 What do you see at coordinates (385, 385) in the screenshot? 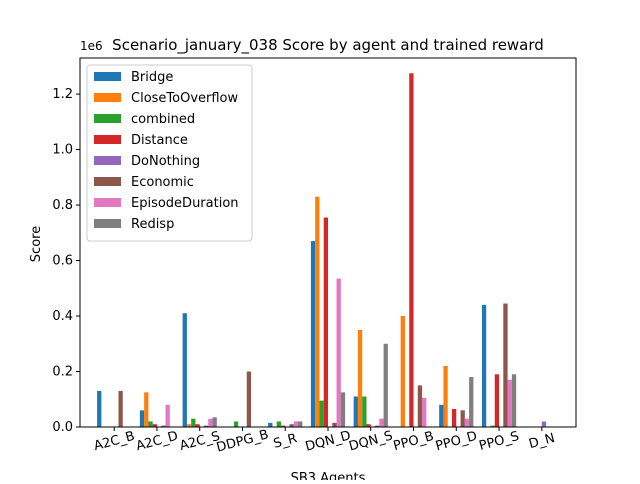
I see `bar-redisp-dqn_s` at bounding box center [385, 385].